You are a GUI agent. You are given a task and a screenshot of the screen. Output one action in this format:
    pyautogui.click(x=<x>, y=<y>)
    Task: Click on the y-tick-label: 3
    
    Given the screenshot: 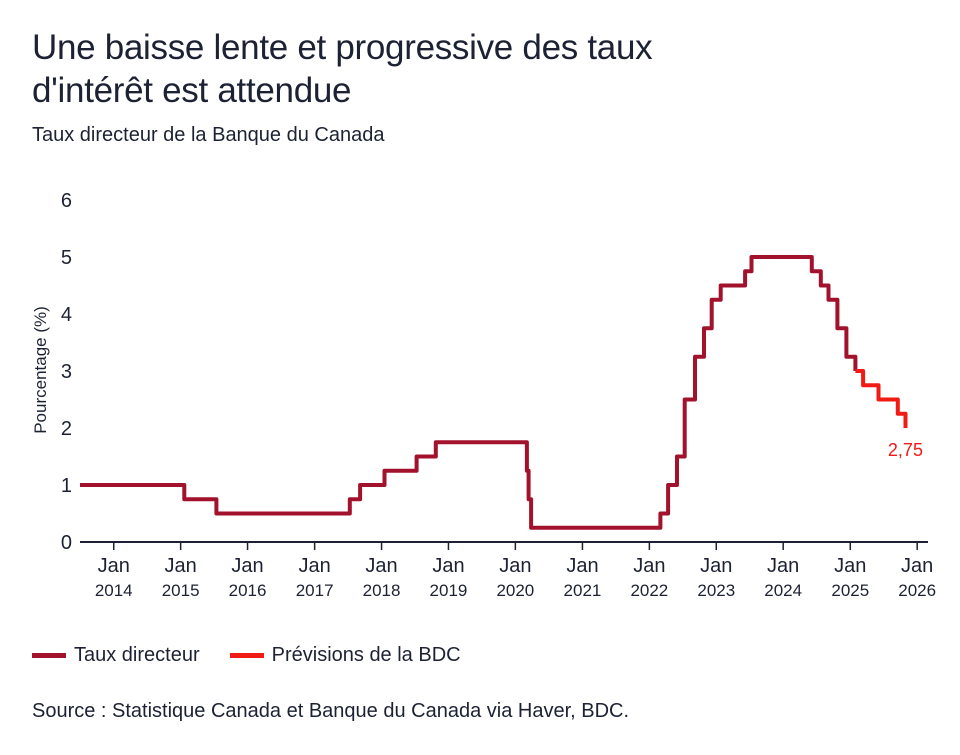 What is the action you would take?
    pyautogui.click(x=66, y=372)
    